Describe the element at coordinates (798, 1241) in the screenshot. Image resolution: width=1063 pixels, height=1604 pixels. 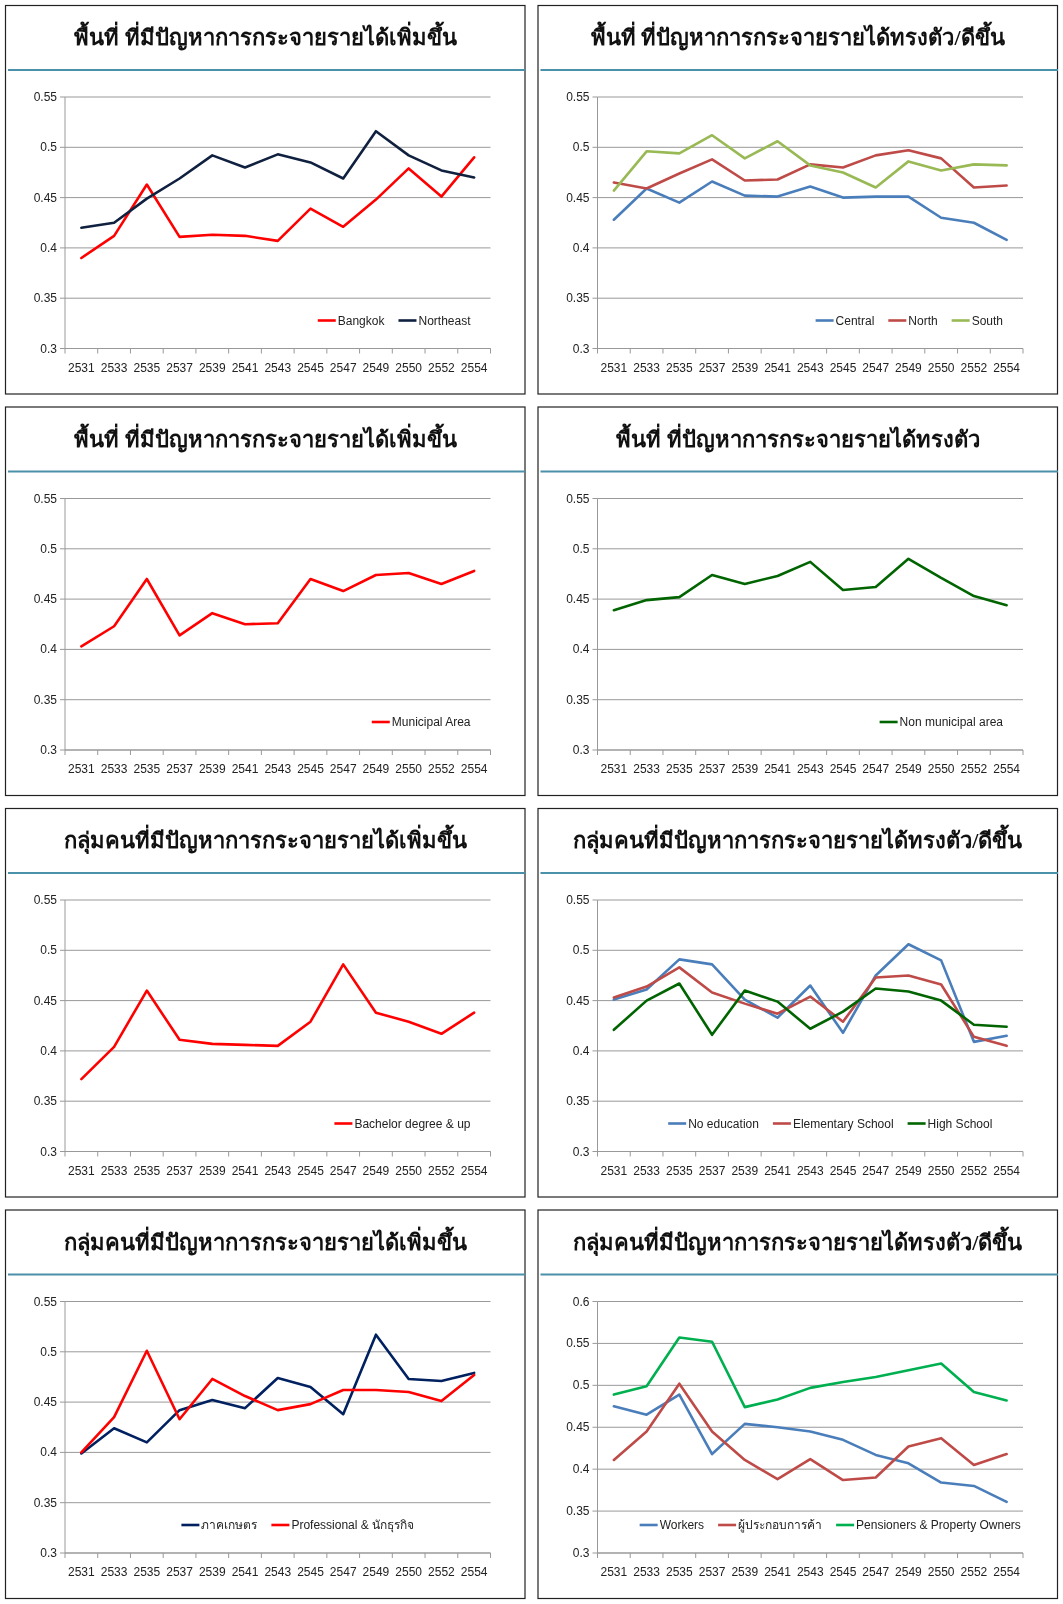
I see `chart-title: กลุ่มคนที่มีปัญหาการกระจายรายได้ทรงตัว/ดีขึ้น` at that location.